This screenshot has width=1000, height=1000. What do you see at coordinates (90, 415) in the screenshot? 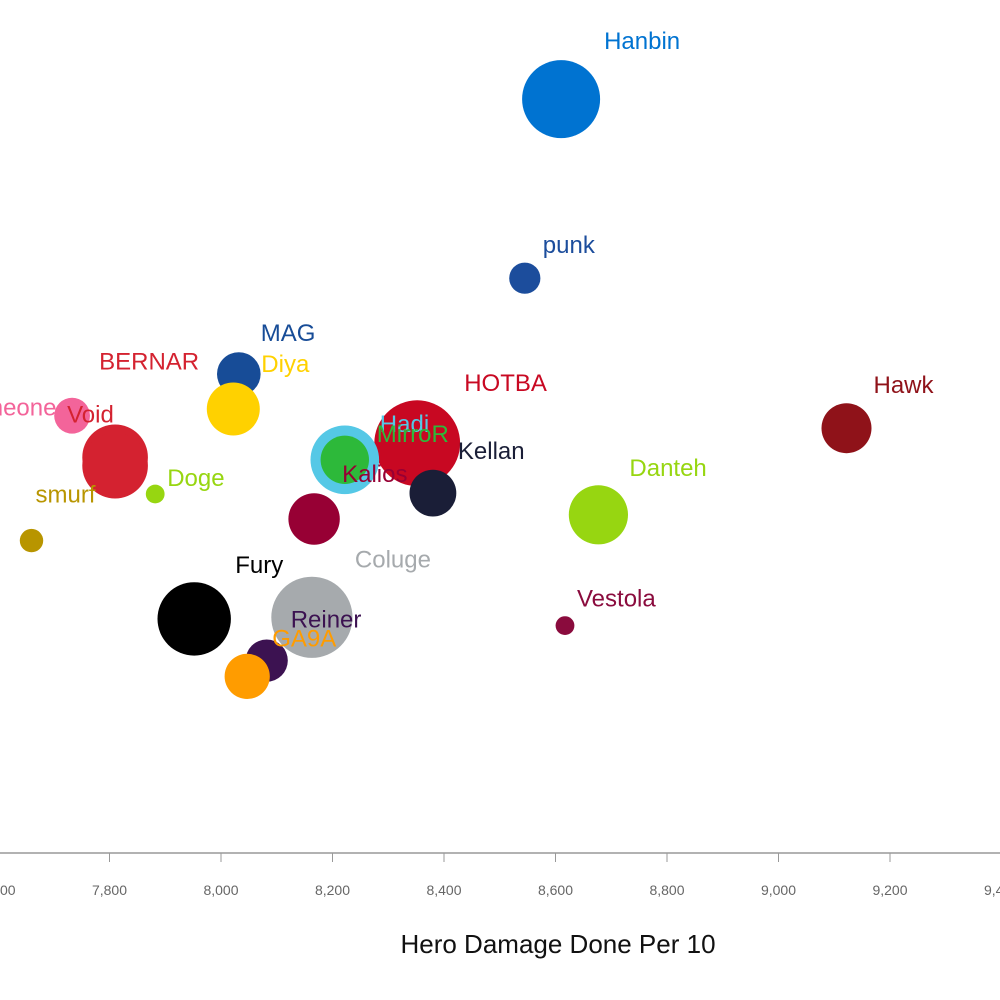
I see `label-void: Void` at bounding box center [90, 415].